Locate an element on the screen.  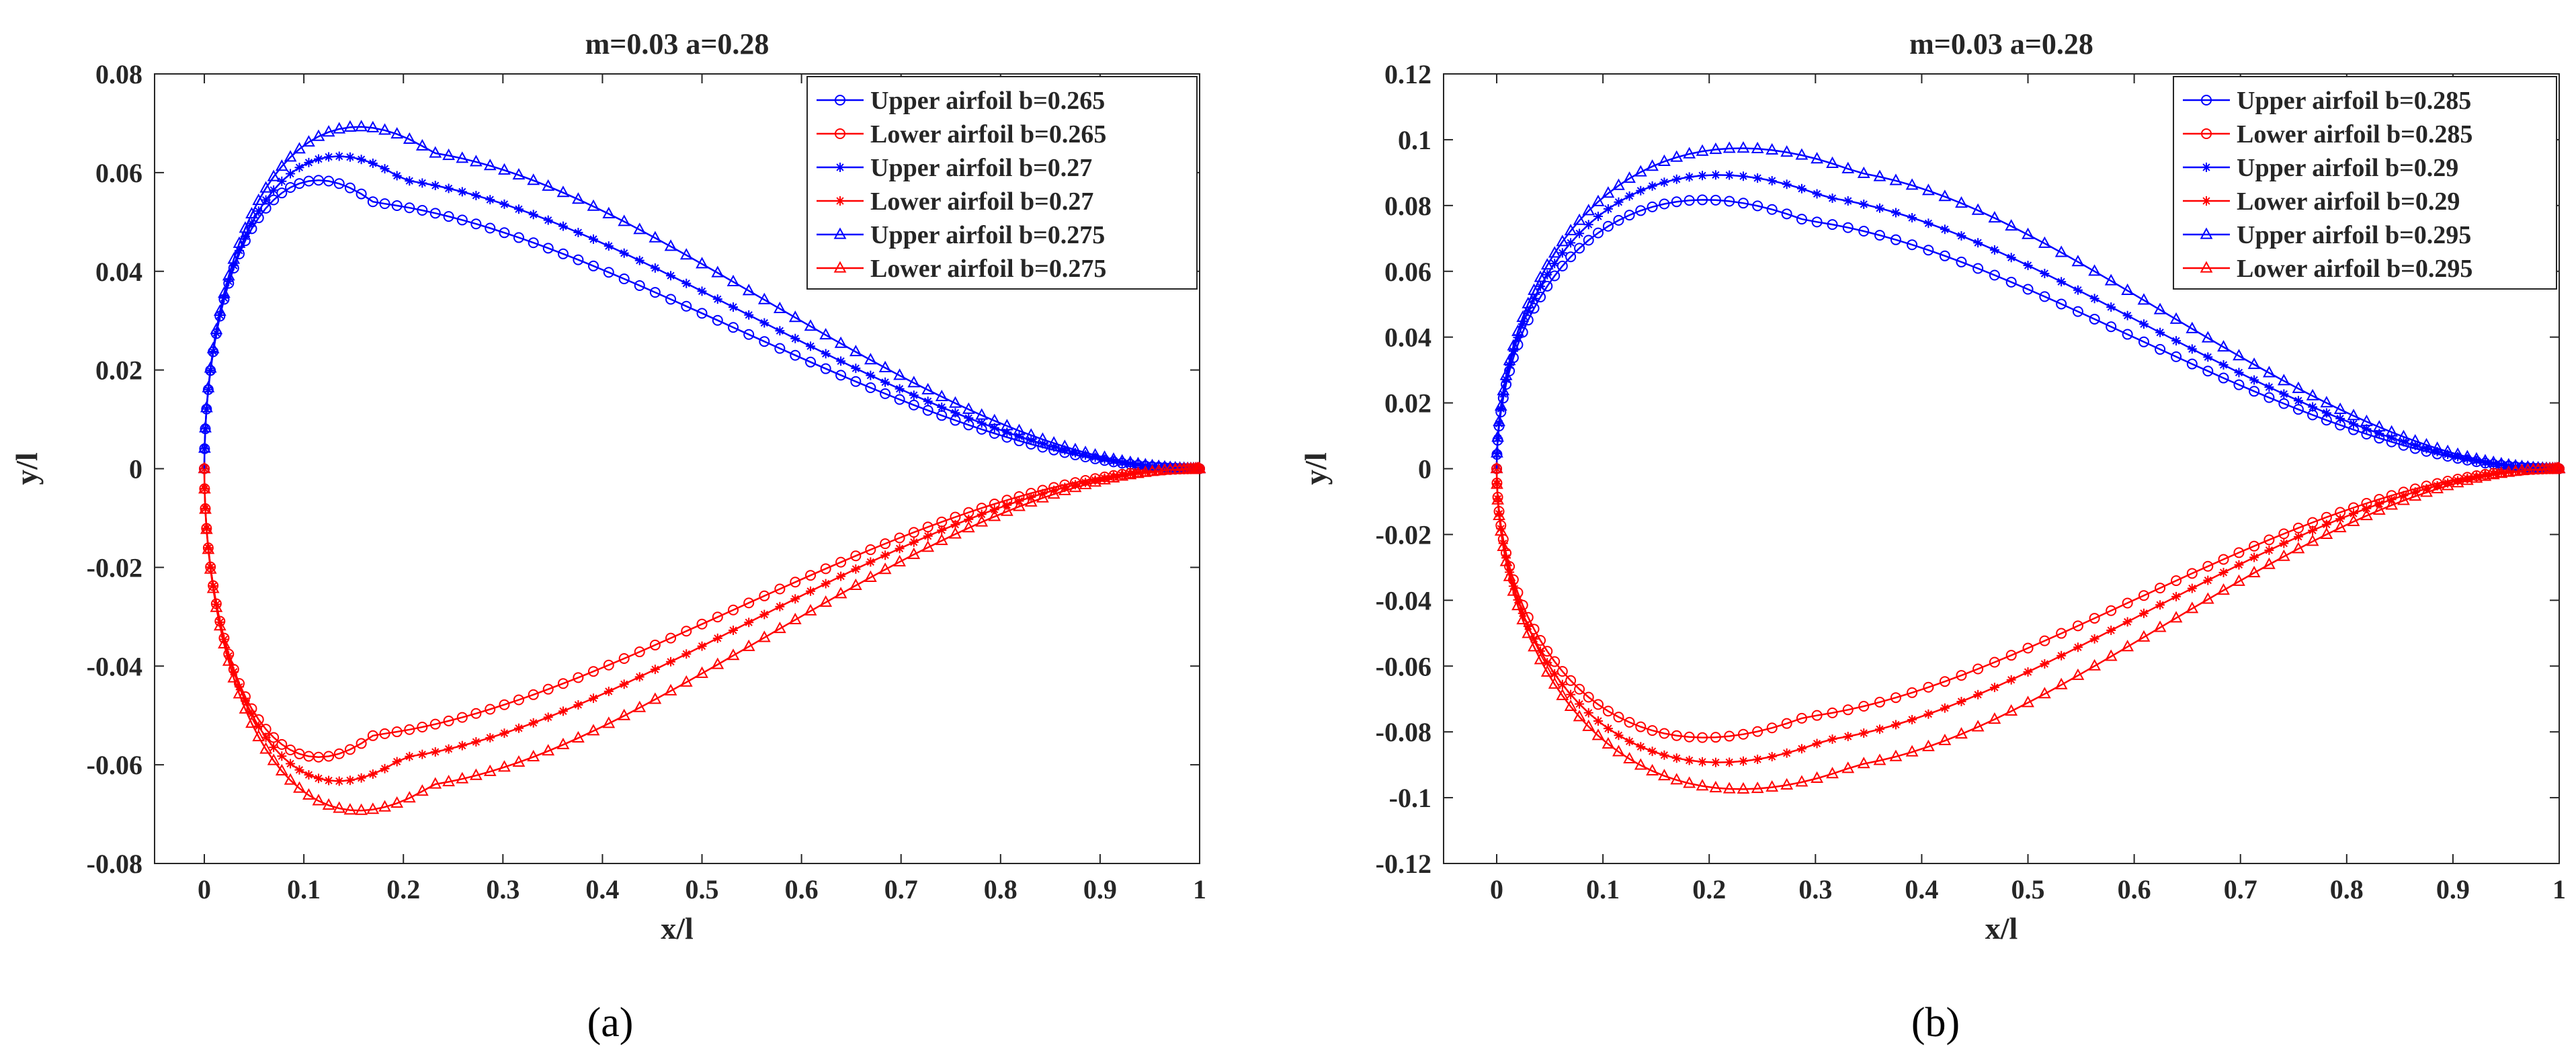
x-tick-label: 0.3 is located at coordinates (1815, 889).